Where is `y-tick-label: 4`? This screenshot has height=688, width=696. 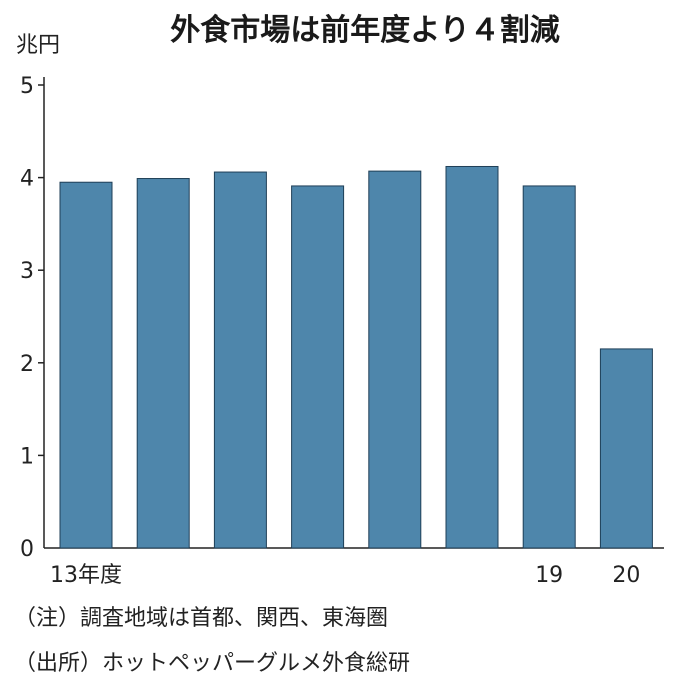
y-tick-label: 4 is located at coordinates (27, 179).